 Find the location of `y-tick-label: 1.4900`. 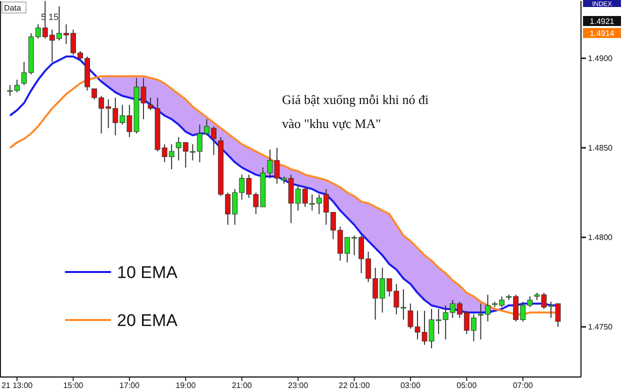

y-tick-label: 1.4900 is located at coordinates (601, 59).